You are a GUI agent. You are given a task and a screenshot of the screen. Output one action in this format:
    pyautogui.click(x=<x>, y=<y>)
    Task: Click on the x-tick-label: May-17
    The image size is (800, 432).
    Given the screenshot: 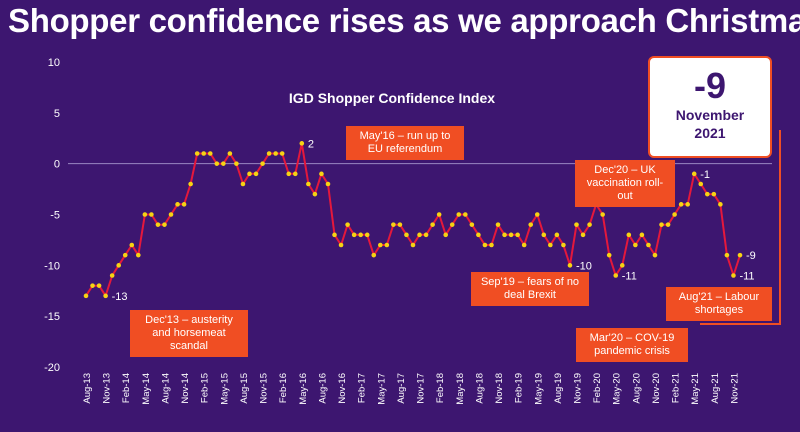 What is the action you would take?
    pyautogui.click(x=381, y=389)
    